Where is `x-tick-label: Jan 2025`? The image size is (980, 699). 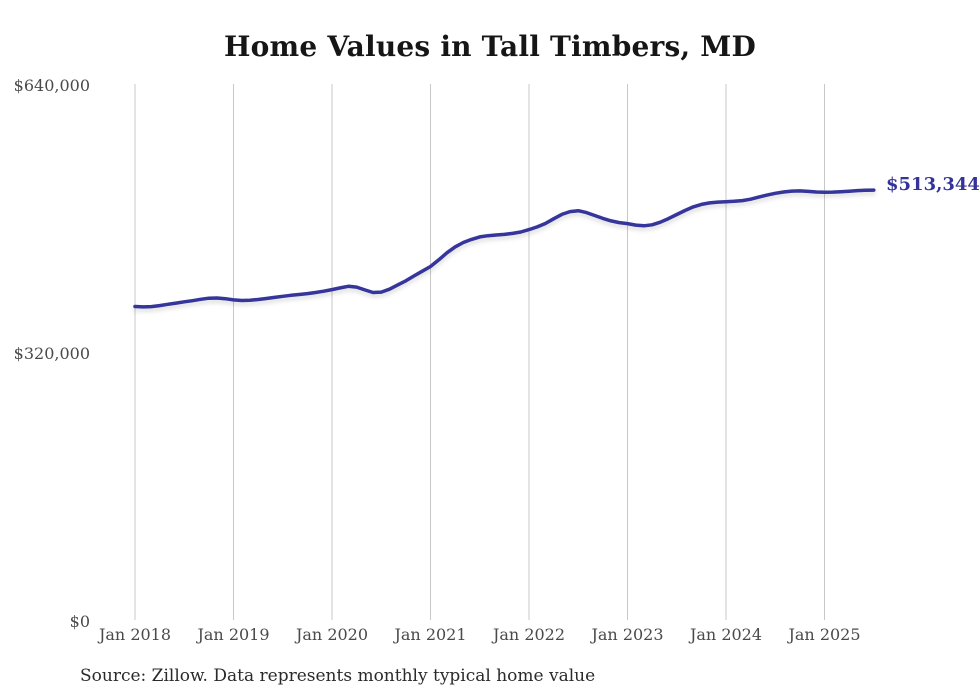
x-tick-label: Jan 2025 is located at coordinates (824, 634).